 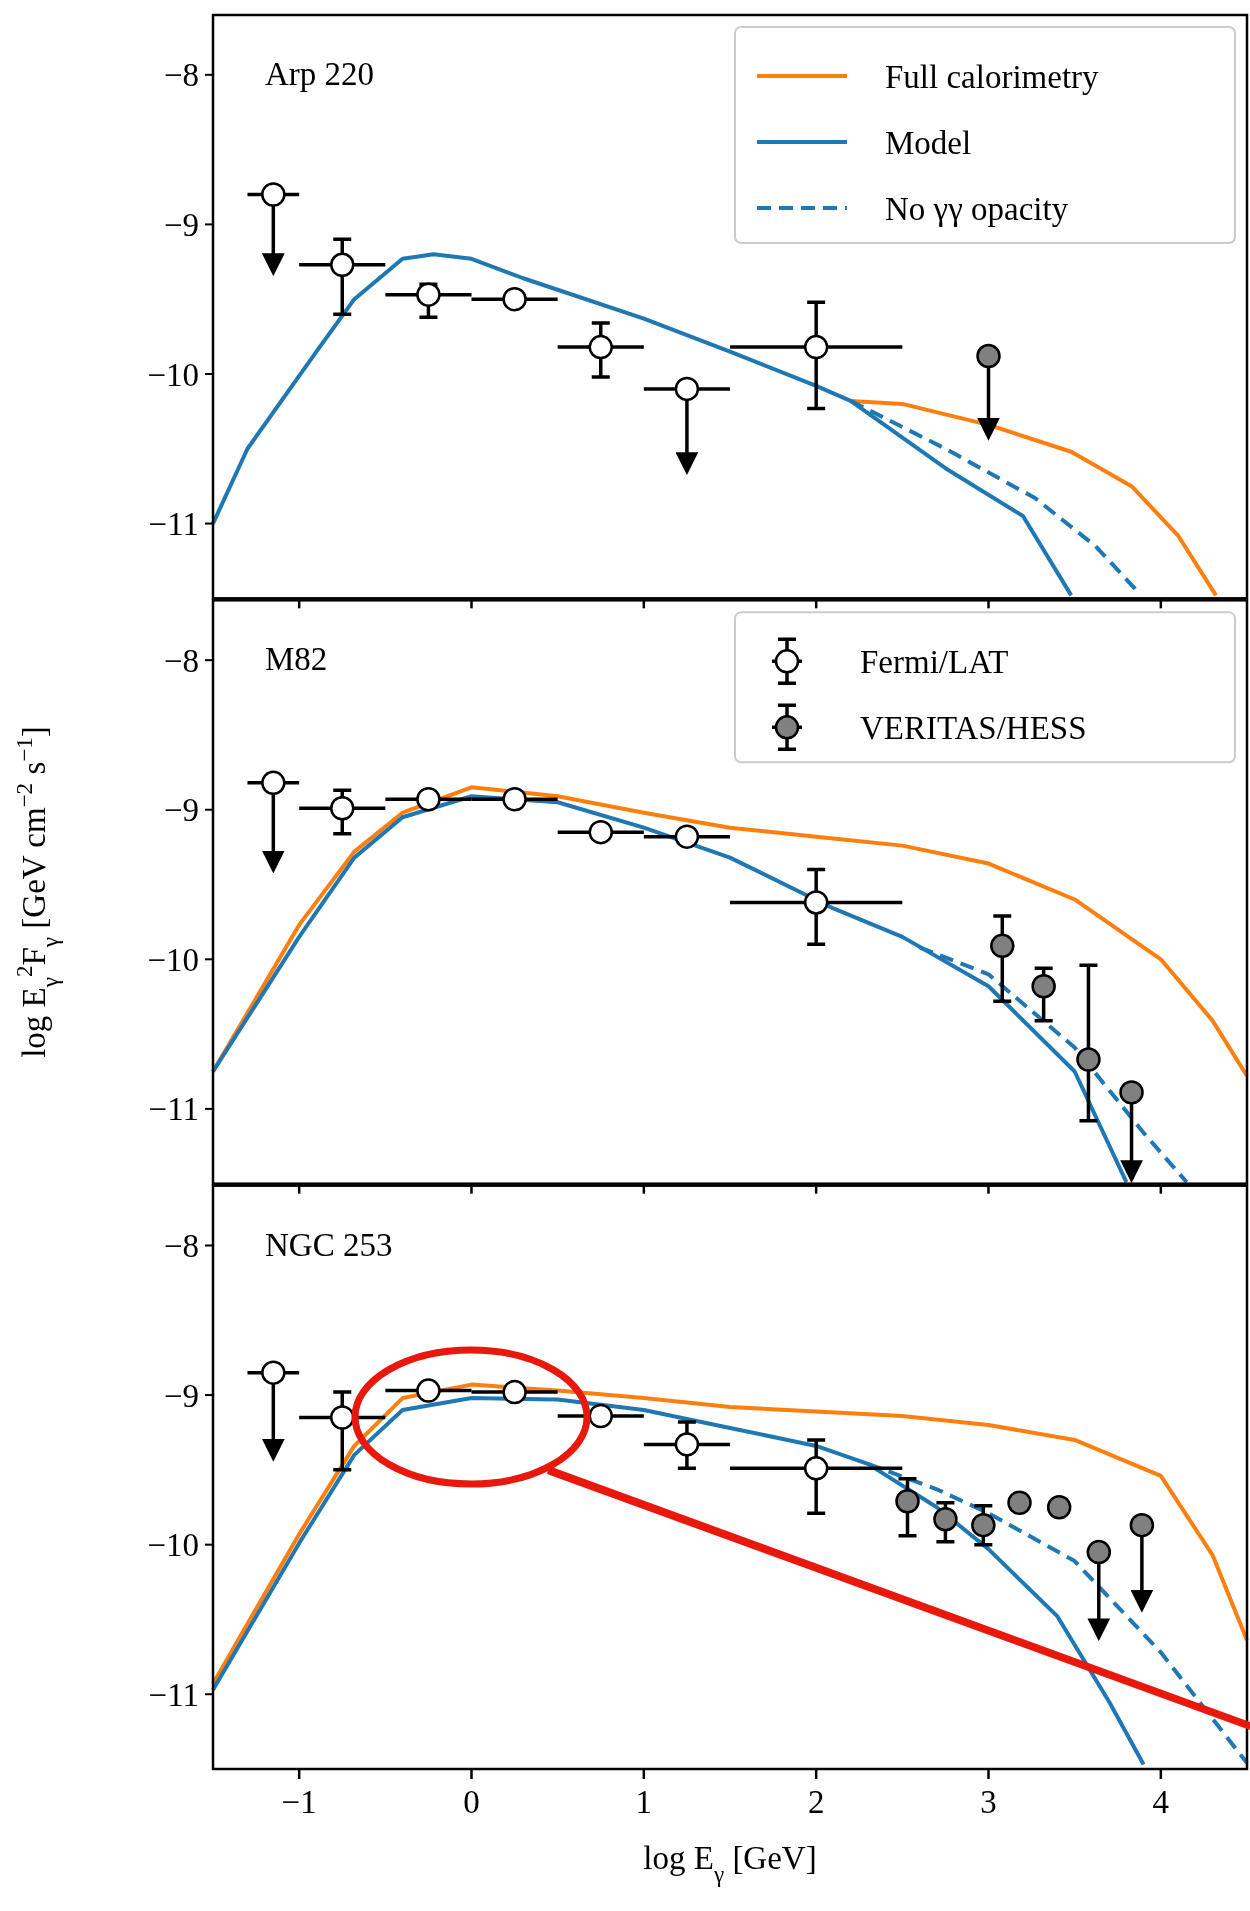 What do you see at coordinates (973, 727) in the screenshot?
I see `legend-label: VERITAS/HESS` at bounding box center [973, 727].